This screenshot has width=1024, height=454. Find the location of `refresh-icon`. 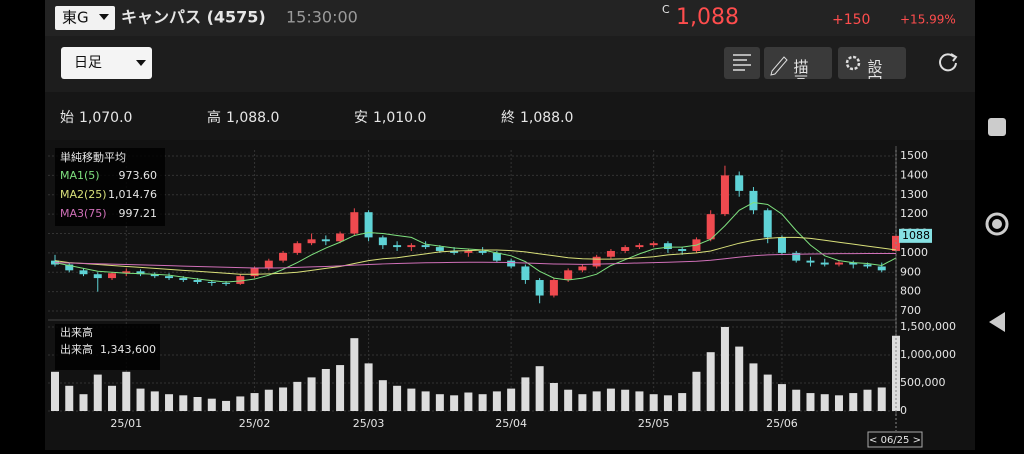

refresh-icon is located at coordinates (948, 62).